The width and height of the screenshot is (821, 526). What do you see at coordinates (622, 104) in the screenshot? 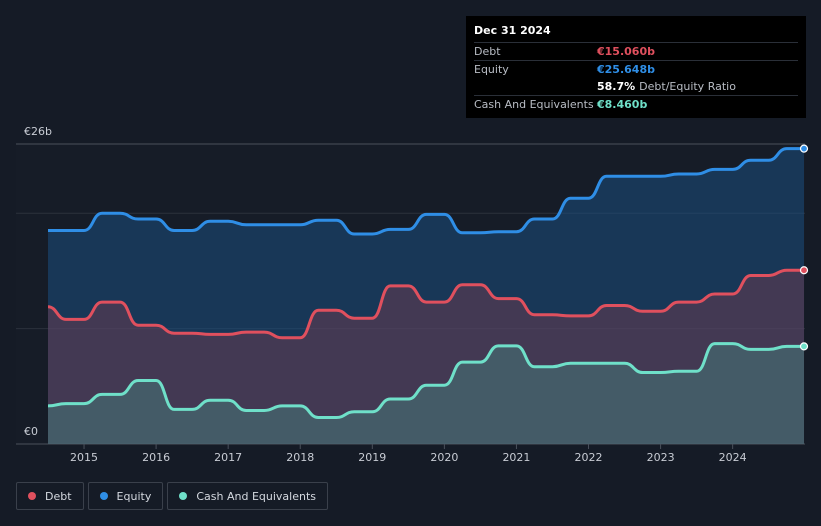
I see `tooltip-cash-value: €8.460b` at bounding box center [622, 104].